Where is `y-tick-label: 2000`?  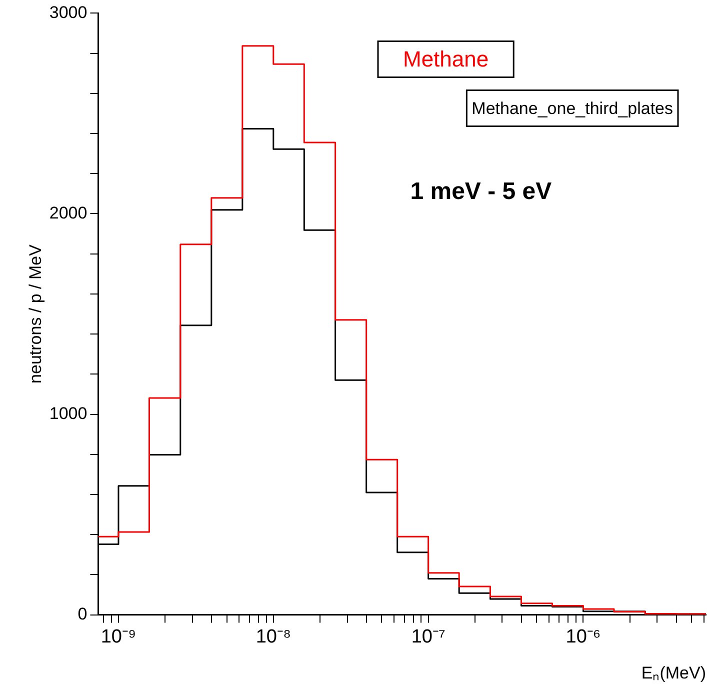 y-tick-label: 2000 is located at coordinates (68, 212).